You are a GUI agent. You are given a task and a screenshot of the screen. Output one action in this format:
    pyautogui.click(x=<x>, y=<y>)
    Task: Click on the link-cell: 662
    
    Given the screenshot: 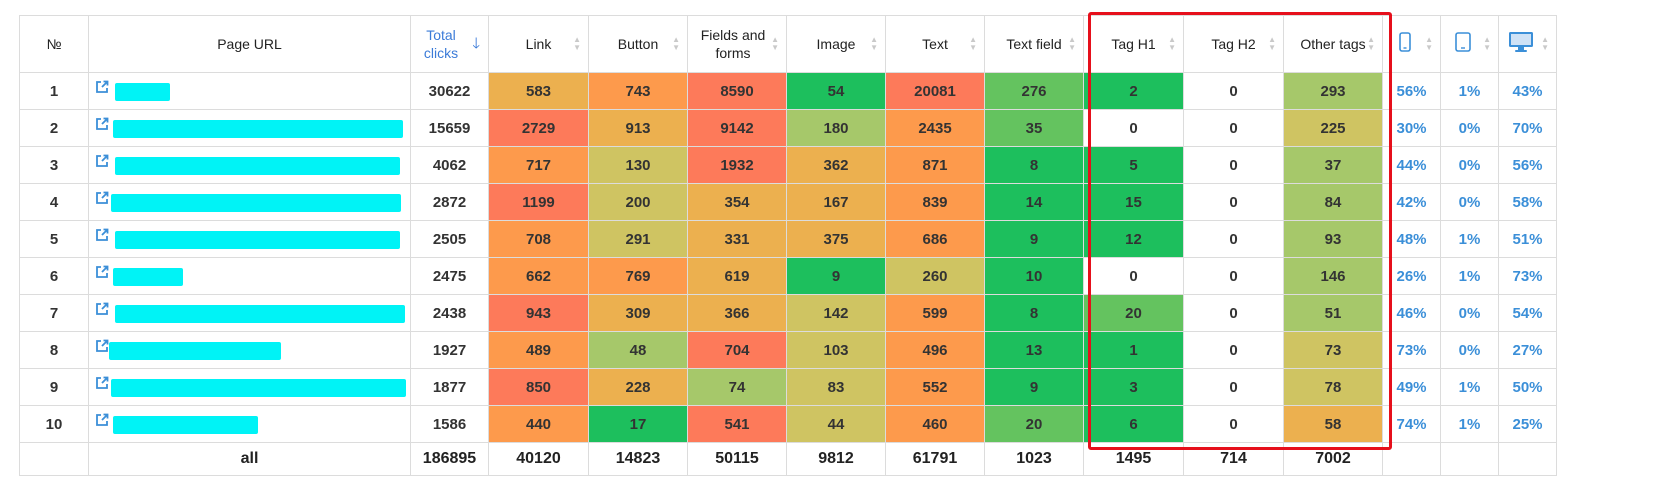 What is the action you would take?
    pyautogui.click(x=538, y=276)
    